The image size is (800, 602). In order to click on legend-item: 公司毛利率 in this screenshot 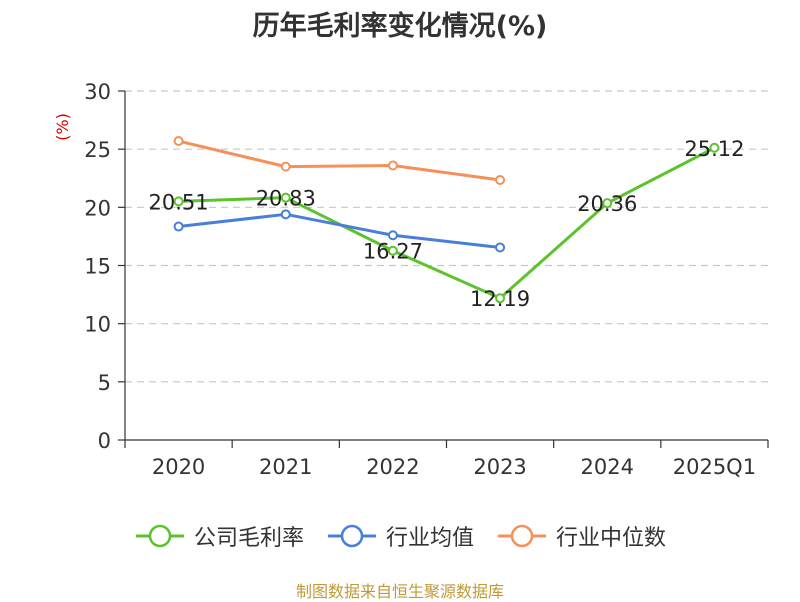, I will do `click(219, 536)`.